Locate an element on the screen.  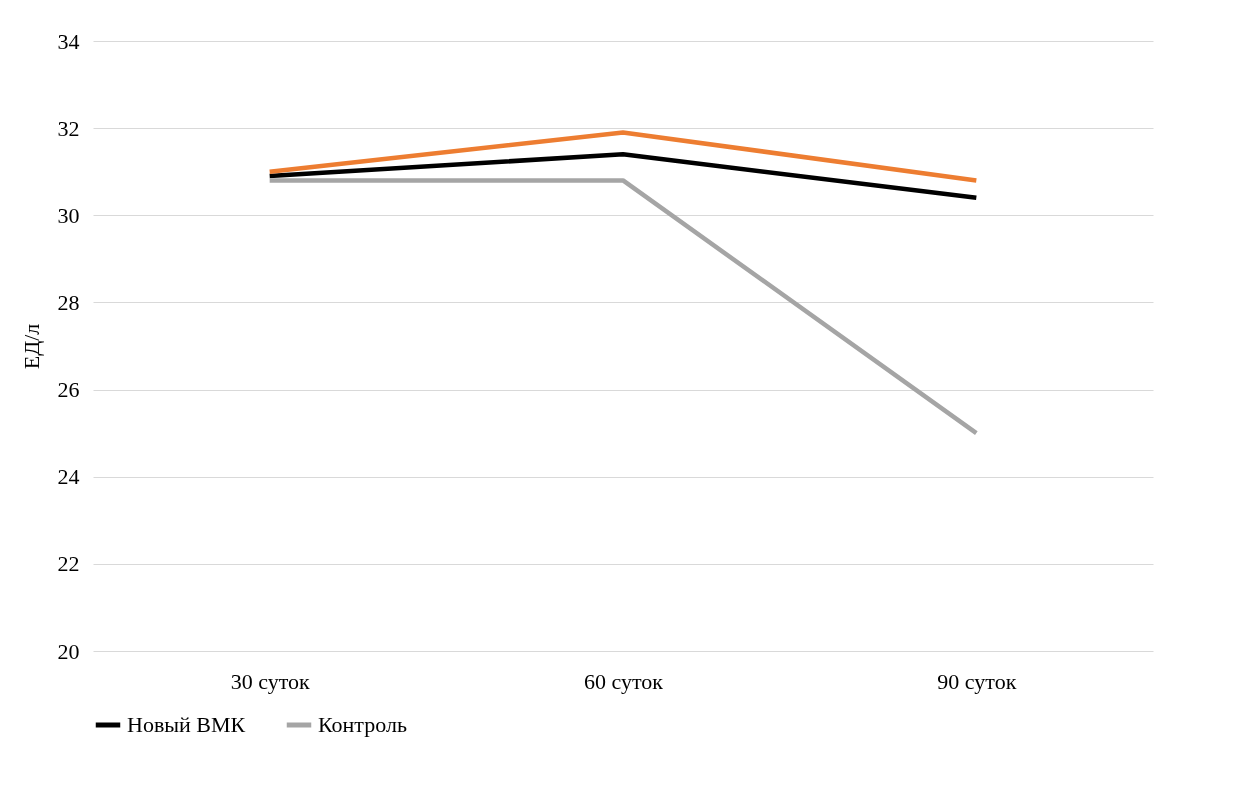
y-tick-label: 20 is located at coordinates (68, 651).